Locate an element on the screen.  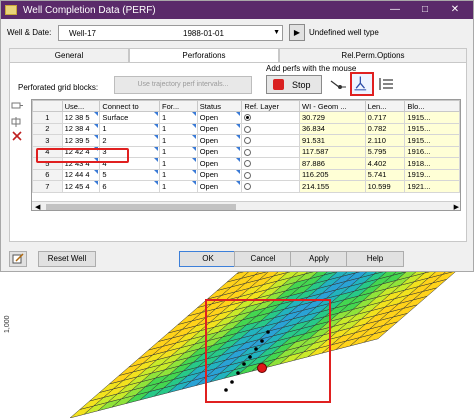
stop-button: Stop is located at coordinates (294, 84).